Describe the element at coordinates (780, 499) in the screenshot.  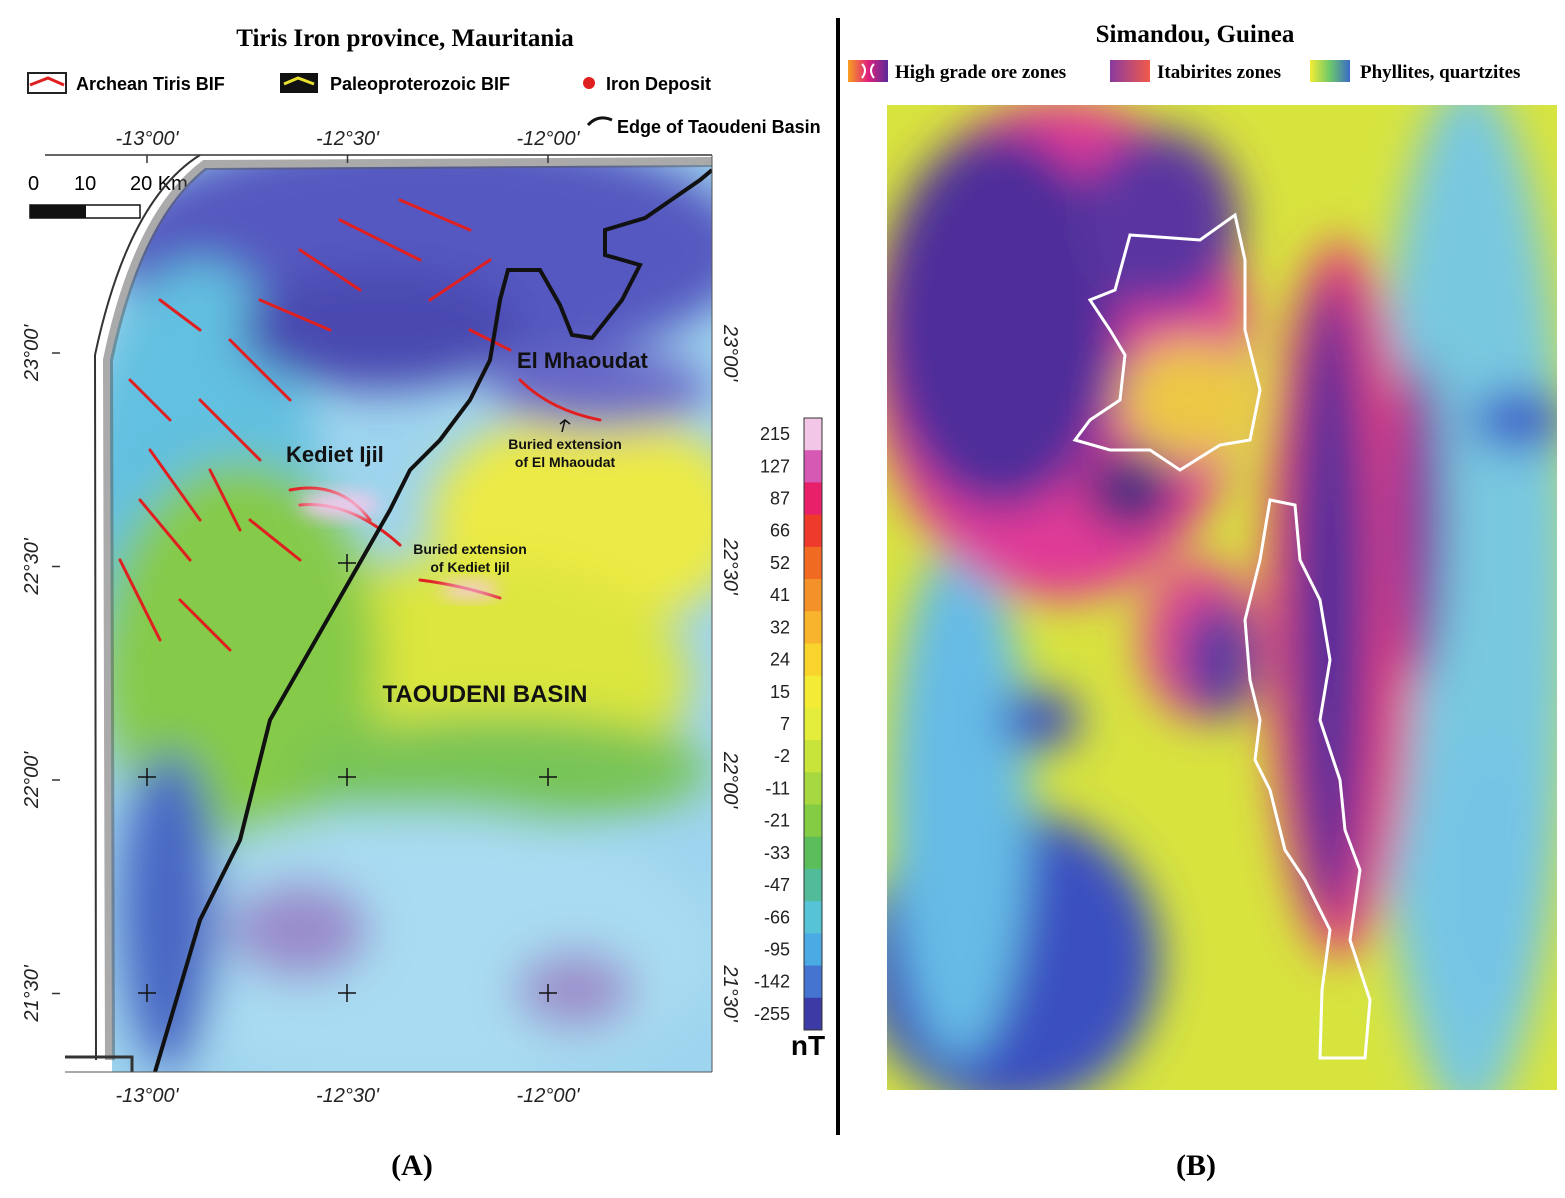
I see `colorbar-label: 87` at that location.